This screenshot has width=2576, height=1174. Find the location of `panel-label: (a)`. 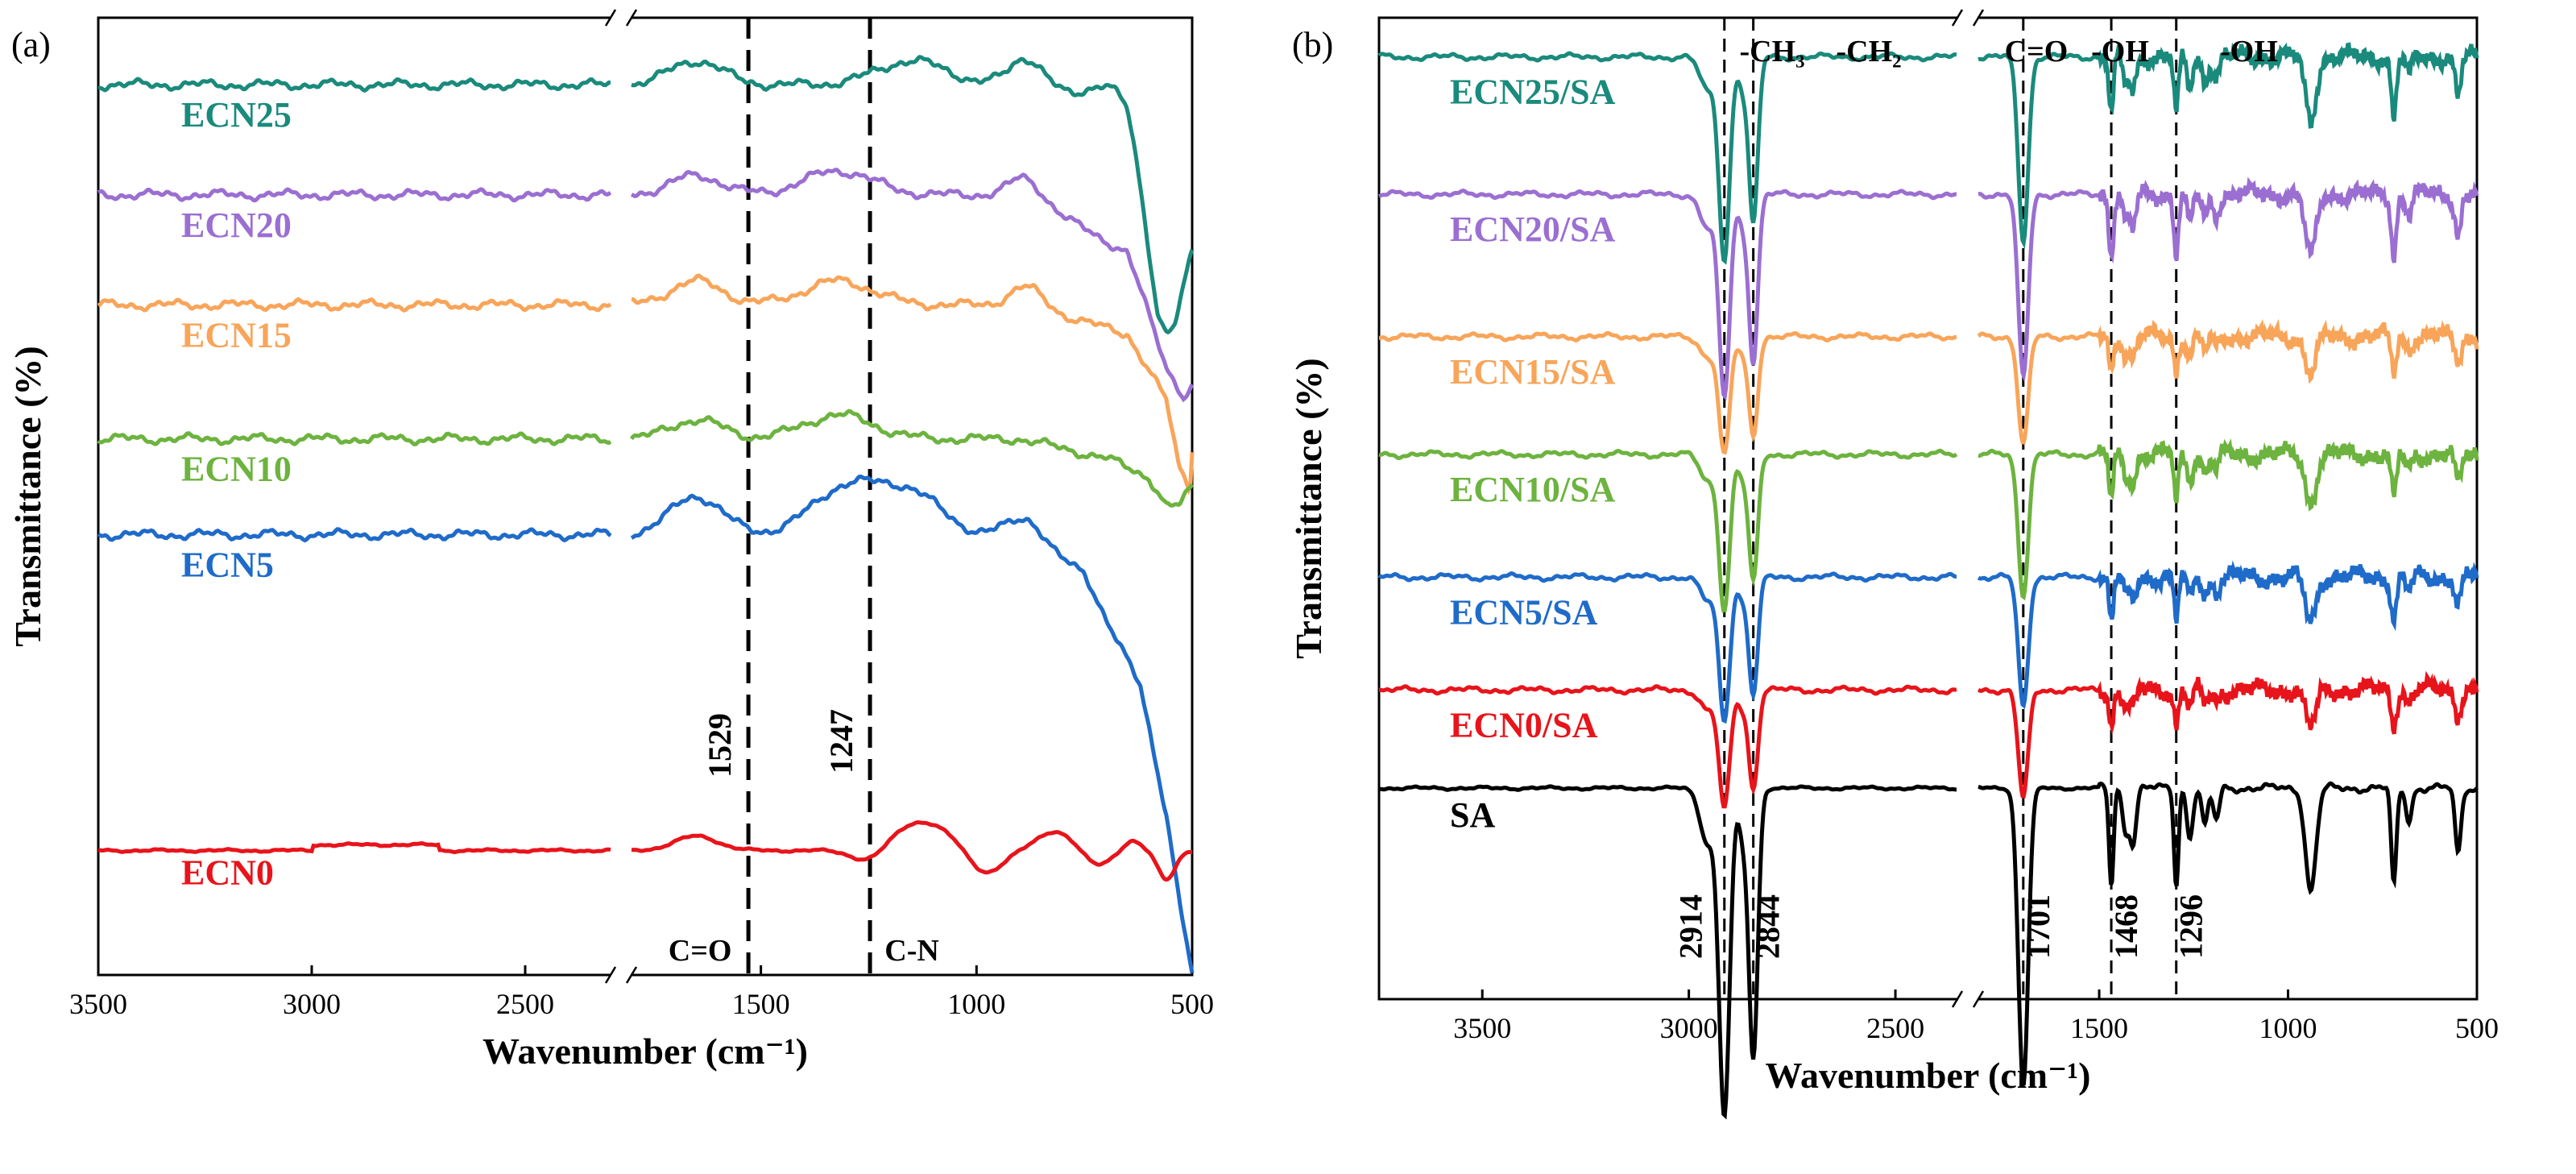

panel-label: (a) is located at coordinates (31, 44).